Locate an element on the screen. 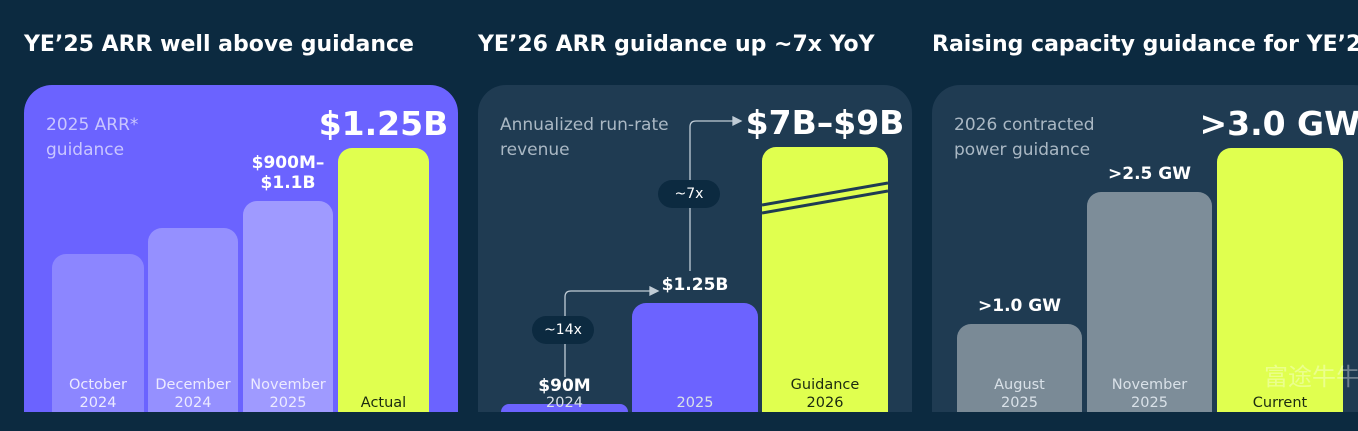 The height and width of the screenshot is (431, 1358). value-label: $90M is located at coordinates (564, 386).